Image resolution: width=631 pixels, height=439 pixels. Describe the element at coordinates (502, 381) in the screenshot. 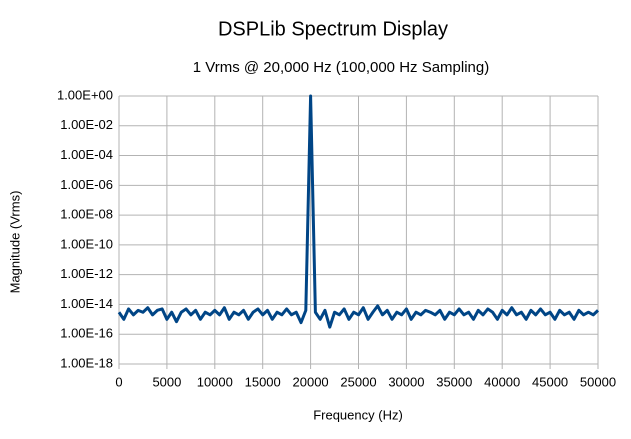

I see `x-tick-label: 40000` at that location.